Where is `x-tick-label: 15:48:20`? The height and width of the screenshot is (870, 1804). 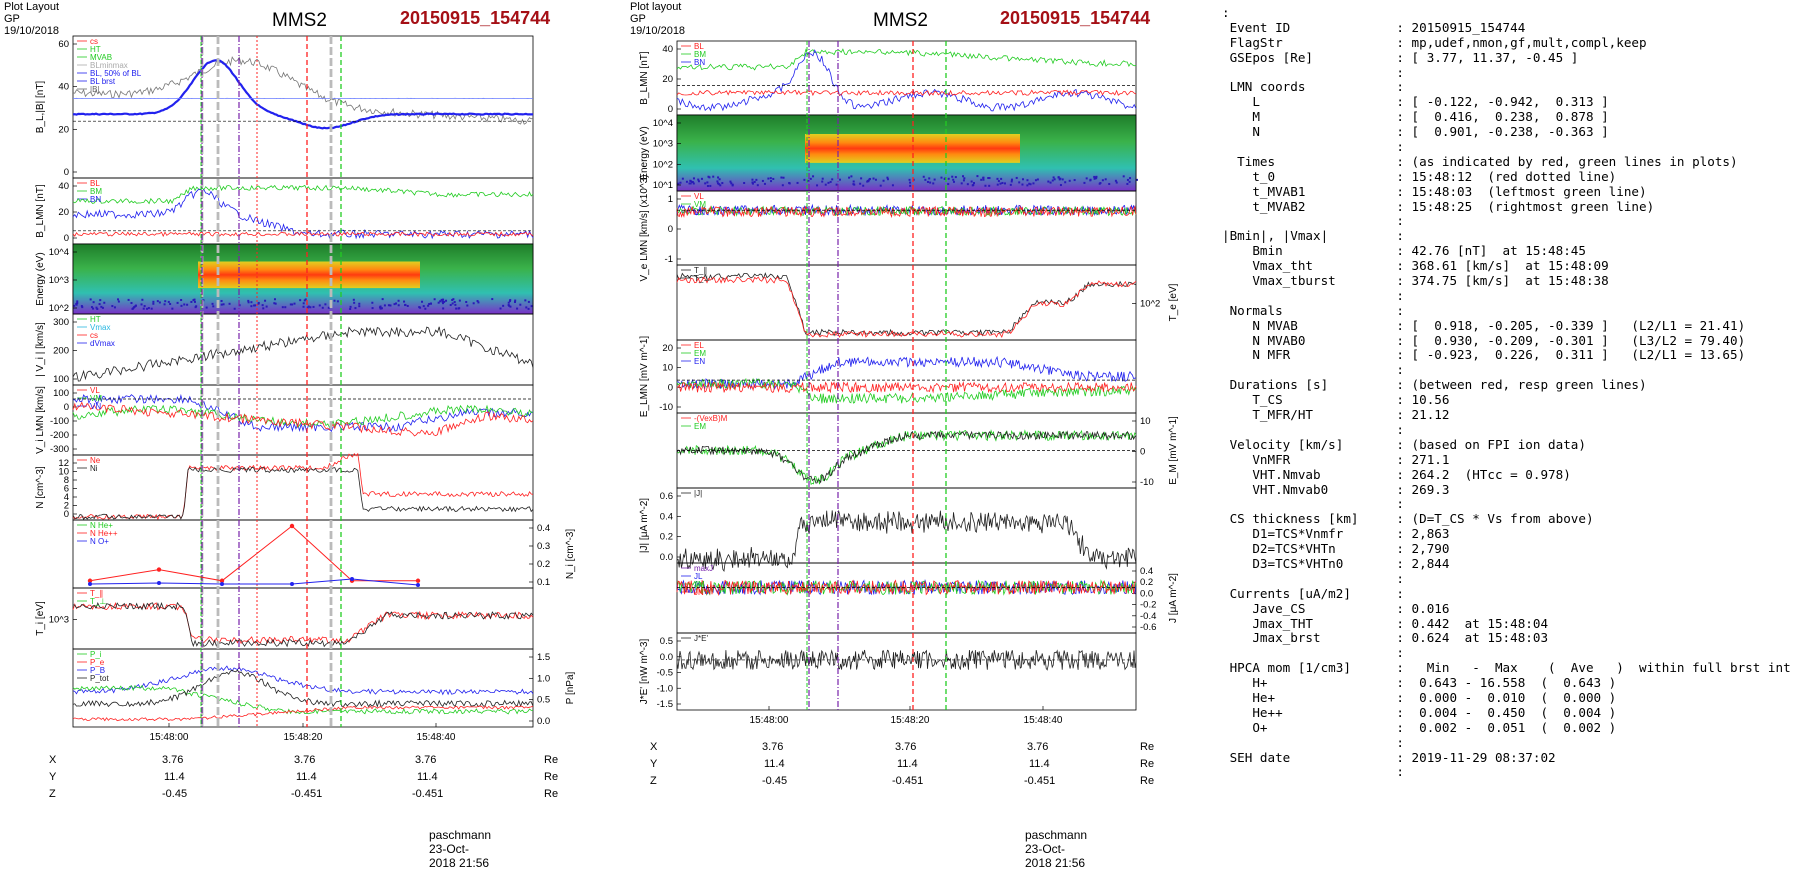
x-tick-label: 15:48:20 is located at coordinates (303, 737).